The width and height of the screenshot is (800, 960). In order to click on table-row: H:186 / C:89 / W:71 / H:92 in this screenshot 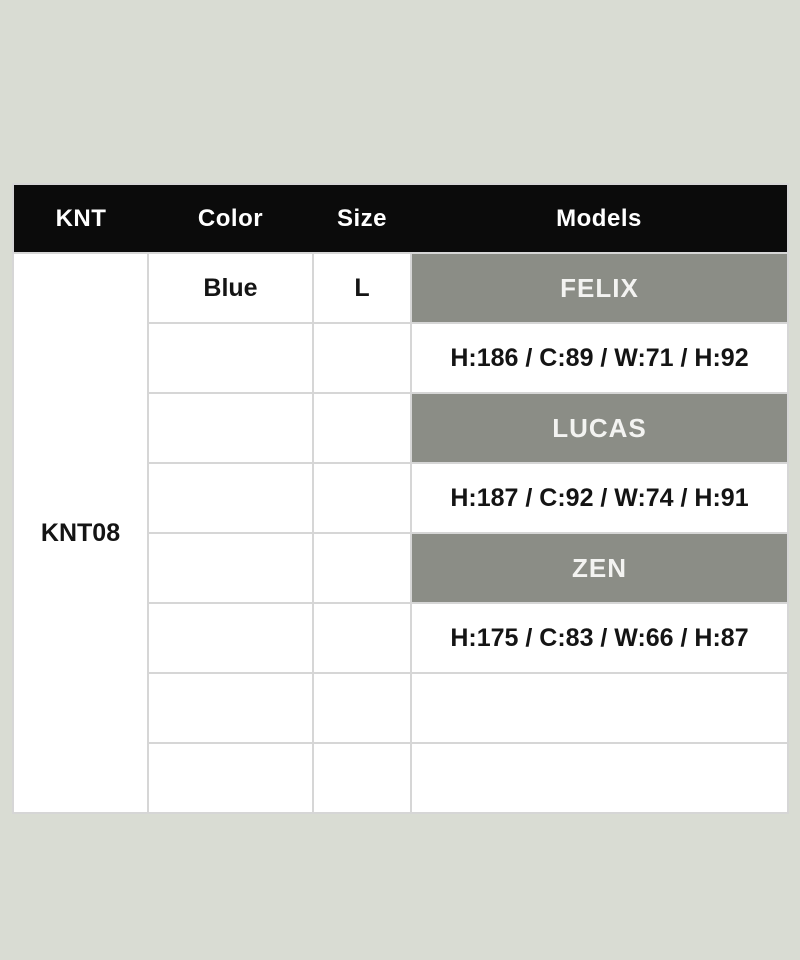, I will do `click(401, 358)`.